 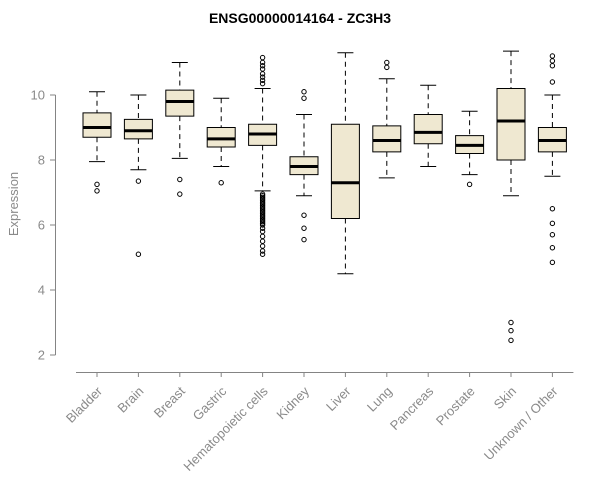 I want to click on y-tick-label: 4, so click(x=41, y=290).